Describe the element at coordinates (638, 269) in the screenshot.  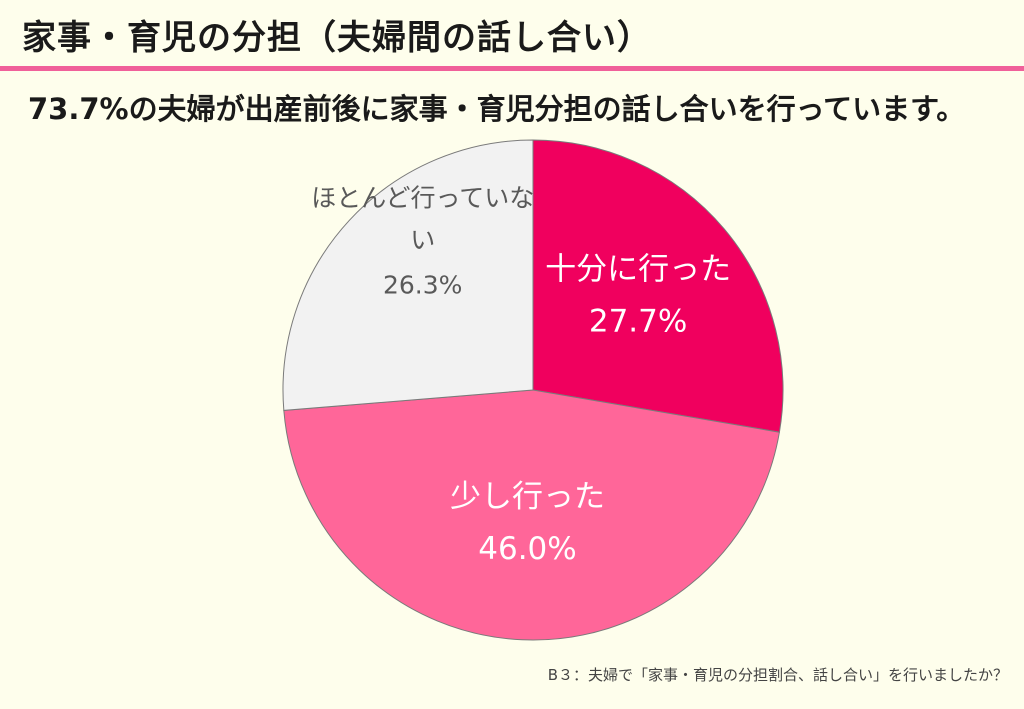
I see `slice-label-1: 十分に行った` at that location.